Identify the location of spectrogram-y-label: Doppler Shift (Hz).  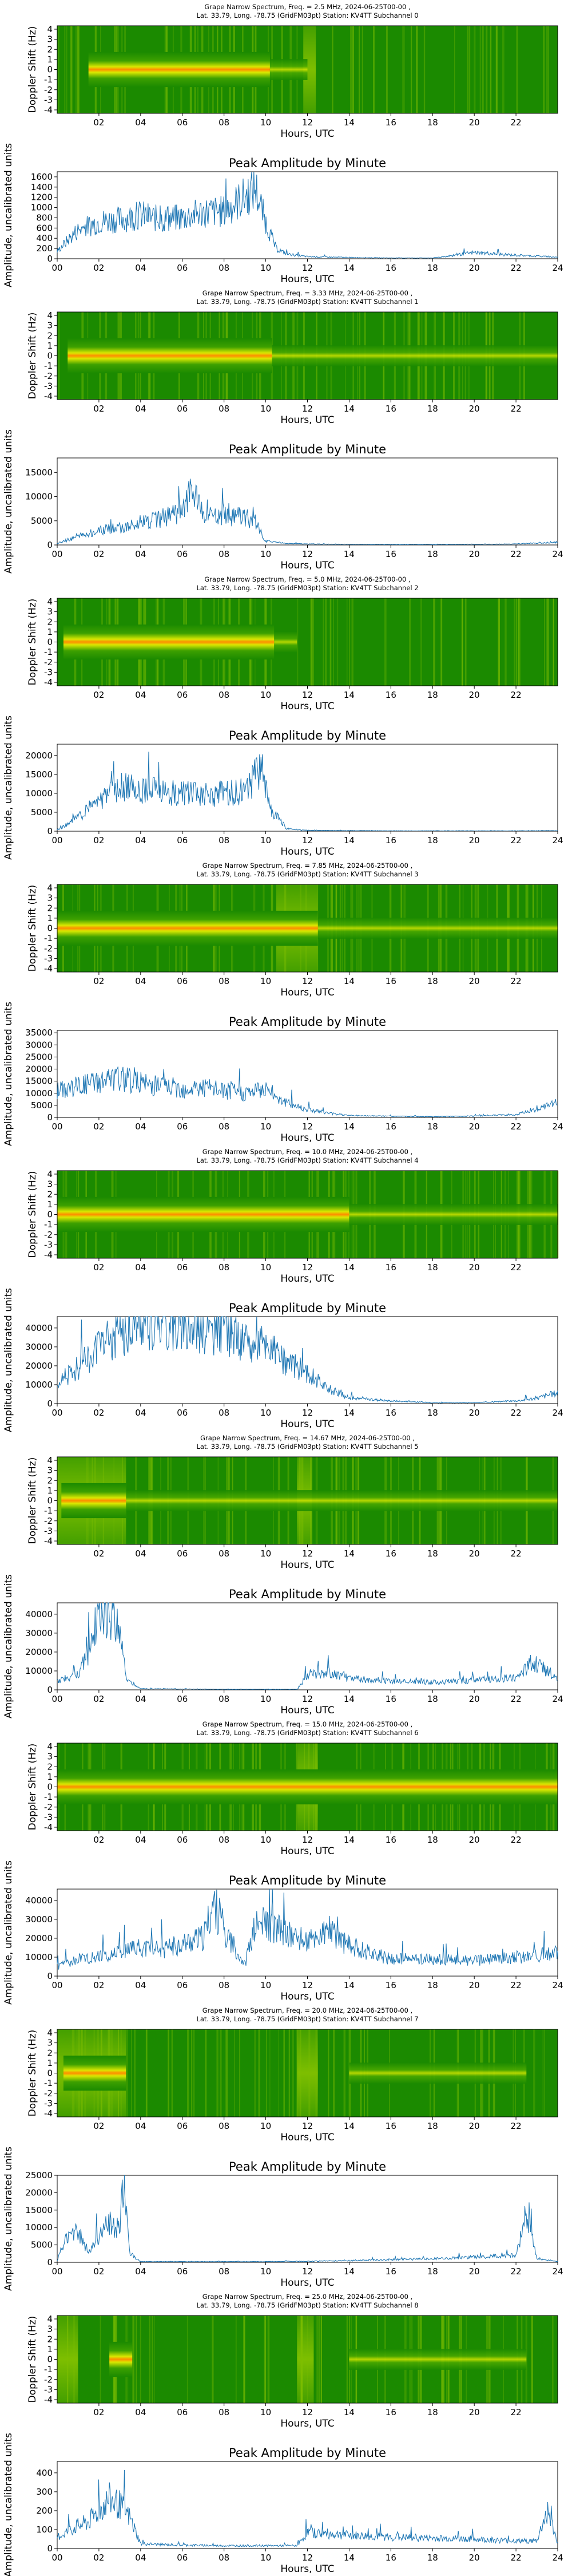
(32, 642).